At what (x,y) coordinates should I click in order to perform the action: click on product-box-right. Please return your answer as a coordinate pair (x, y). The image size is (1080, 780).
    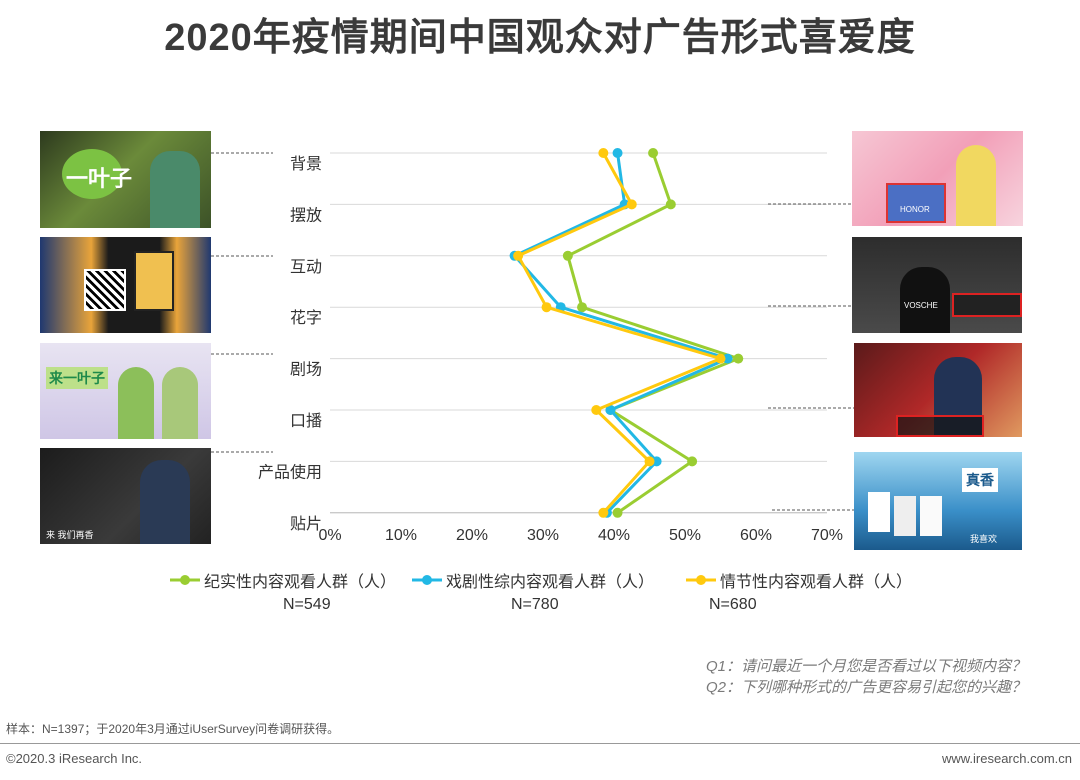
    Looking at the image, I should click on (931, 516).